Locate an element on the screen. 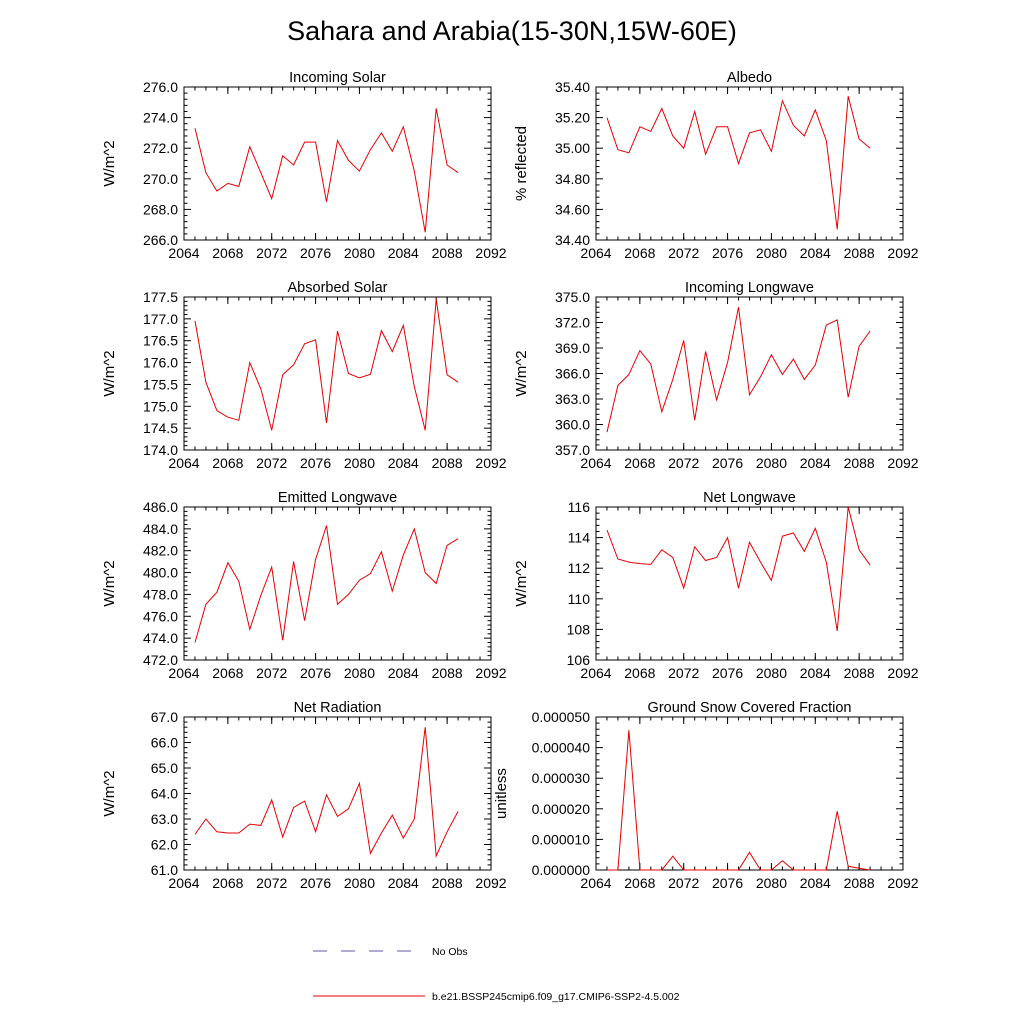 Image resolution: width=1024 pixels, height=1024 pixels. y-tick-label: 372.0 is located at coordinates (572, 323).